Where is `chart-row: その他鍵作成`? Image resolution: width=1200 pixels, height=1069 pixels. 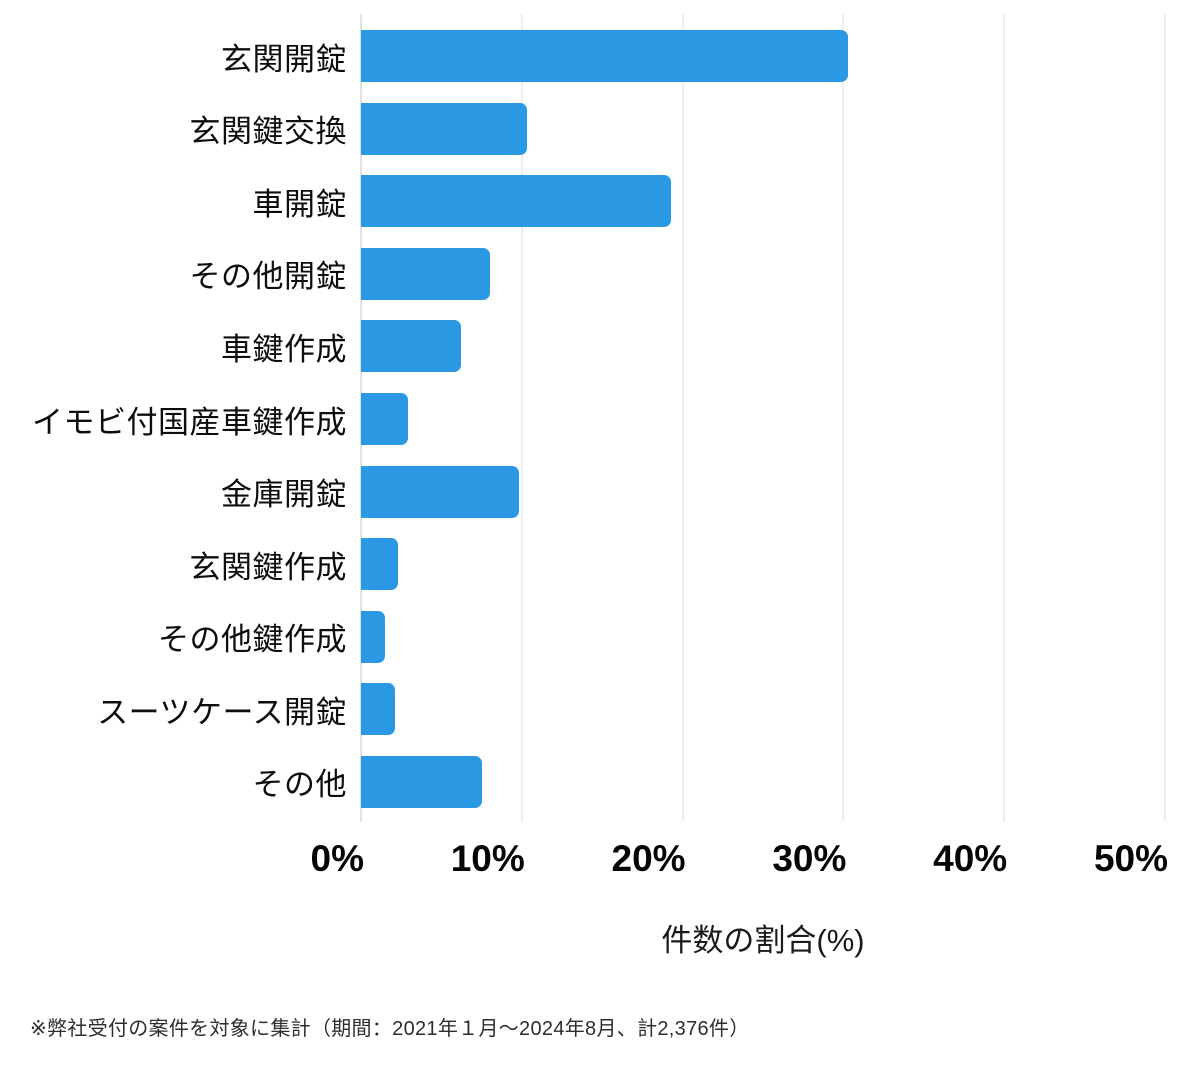
chart-row: その他鍵作成 is located at coordinates (600, 636).